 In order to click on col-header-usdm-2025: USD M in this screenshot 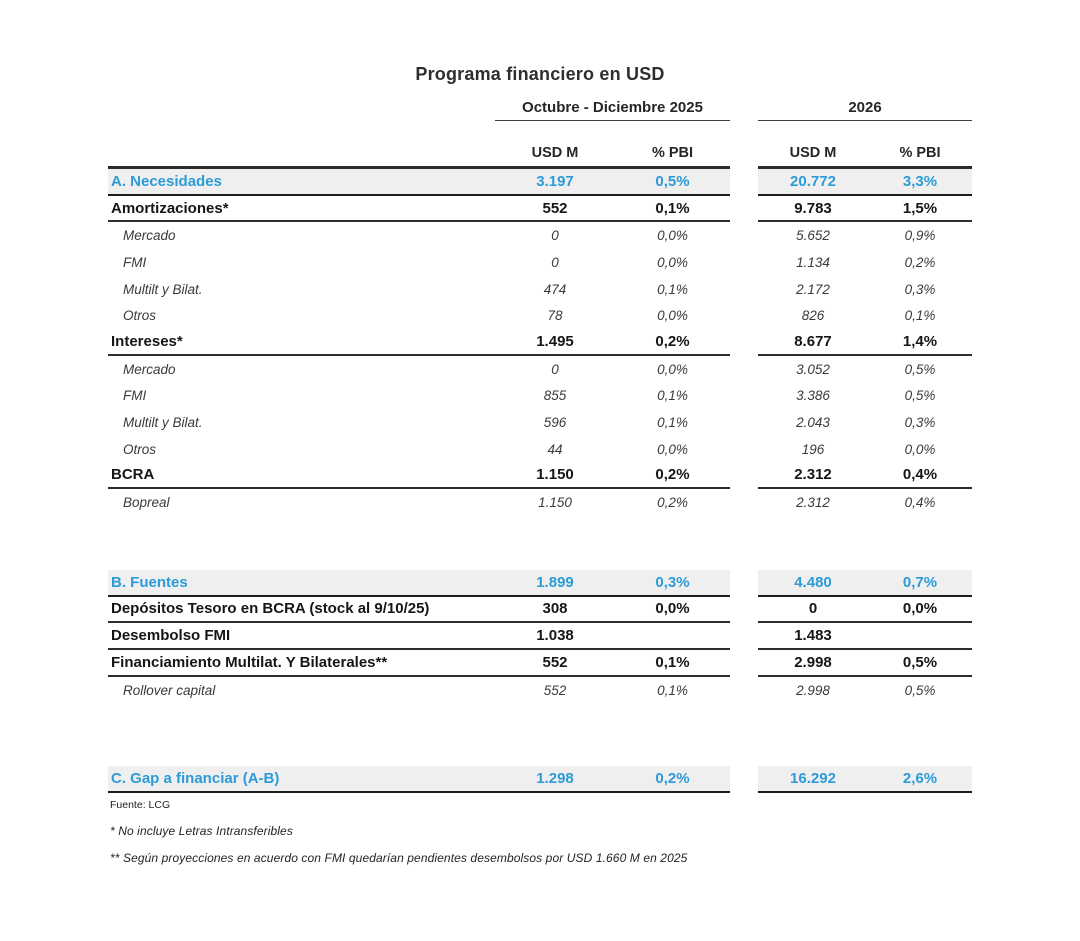, I will do `click(555, 153)`.